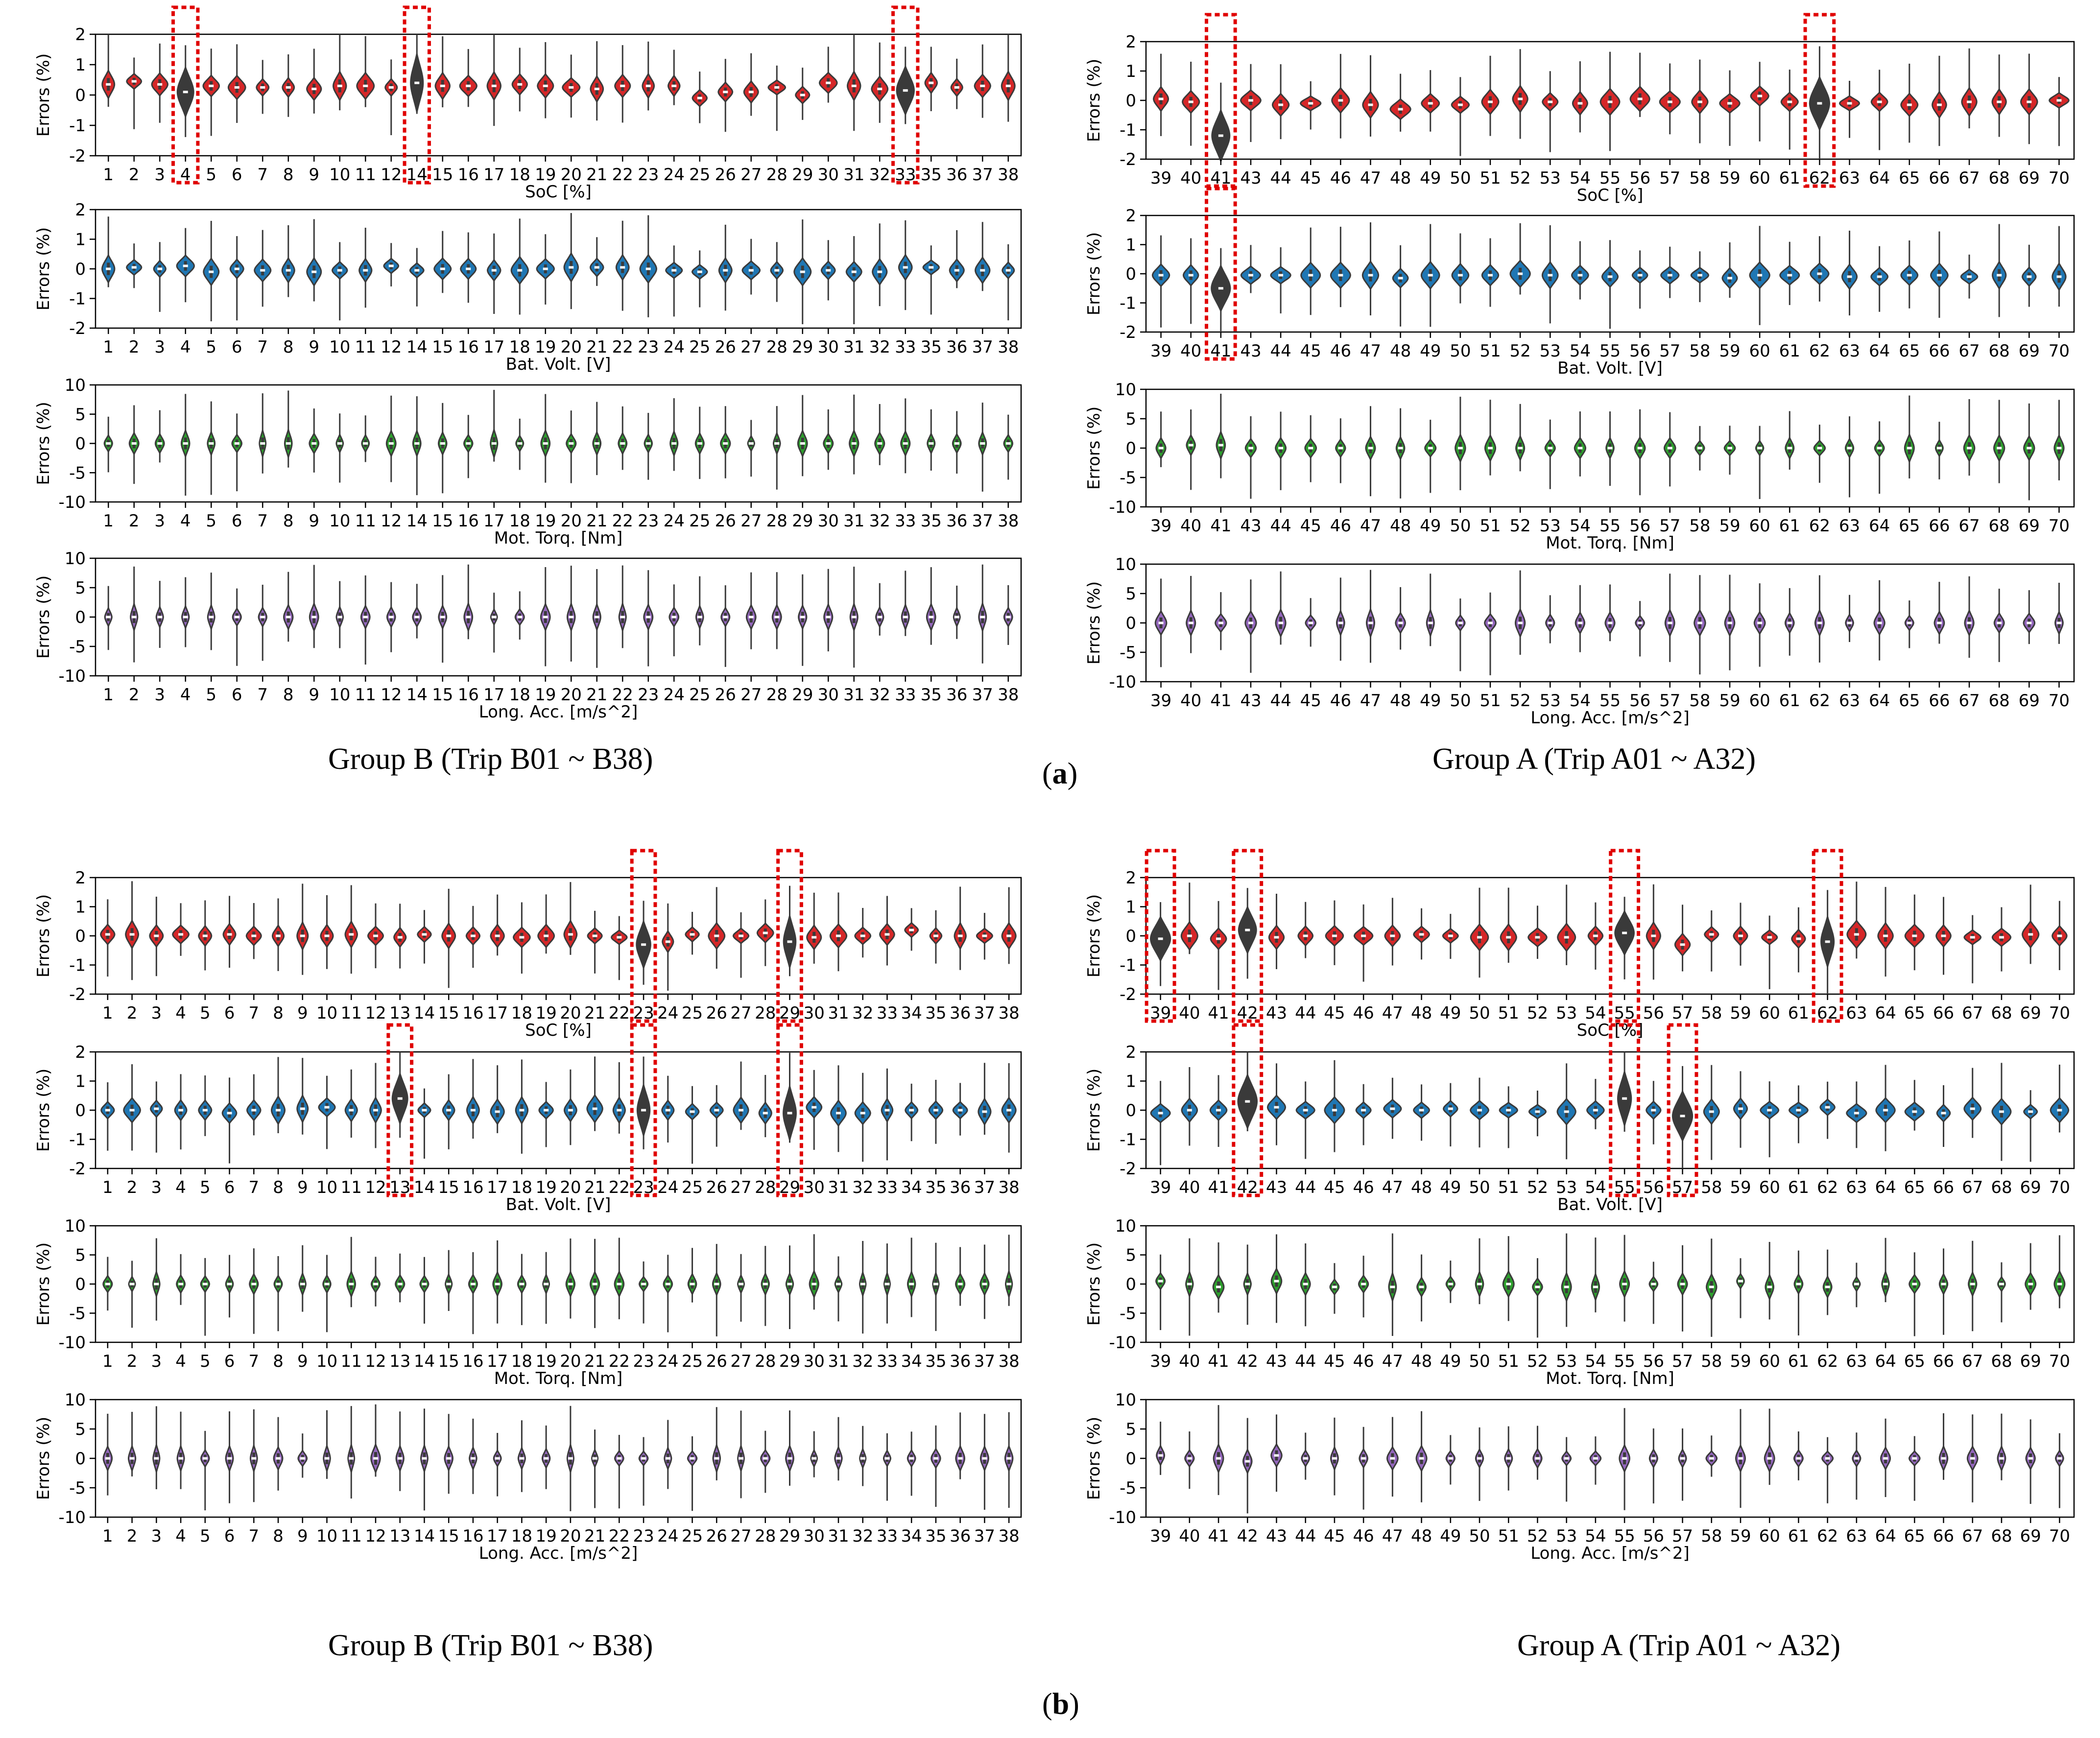  What do you see at coordinates (108, 521) in the screenshot?
I see `x-tick-label: 1` at bounding box center [108, 521].